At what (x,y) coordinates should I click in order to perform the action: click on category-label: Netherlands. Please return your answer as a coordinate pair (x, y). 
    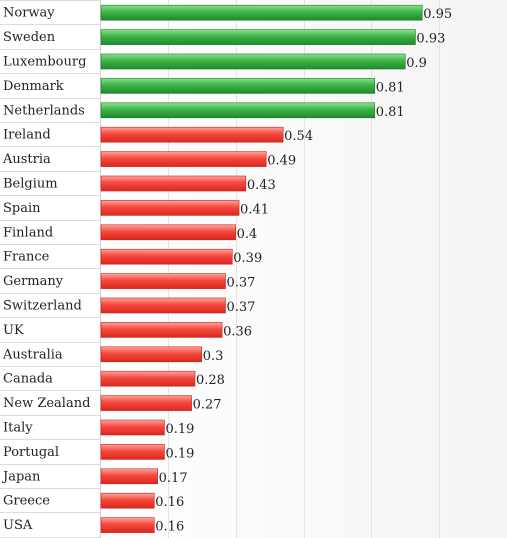
    Looking at the image, I should click on (44, 110).